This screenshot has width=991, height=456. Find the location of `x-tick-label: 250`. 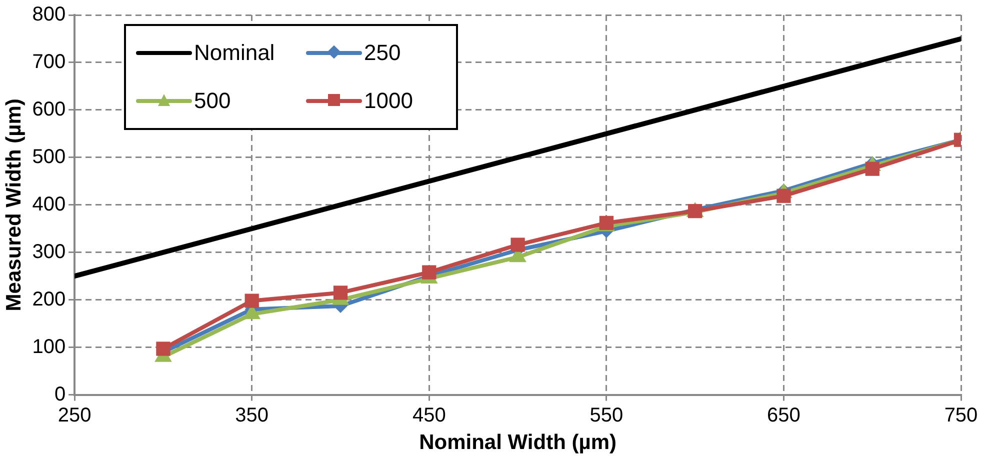

x-tick-label: 250 is located at coordinates (75, 415).